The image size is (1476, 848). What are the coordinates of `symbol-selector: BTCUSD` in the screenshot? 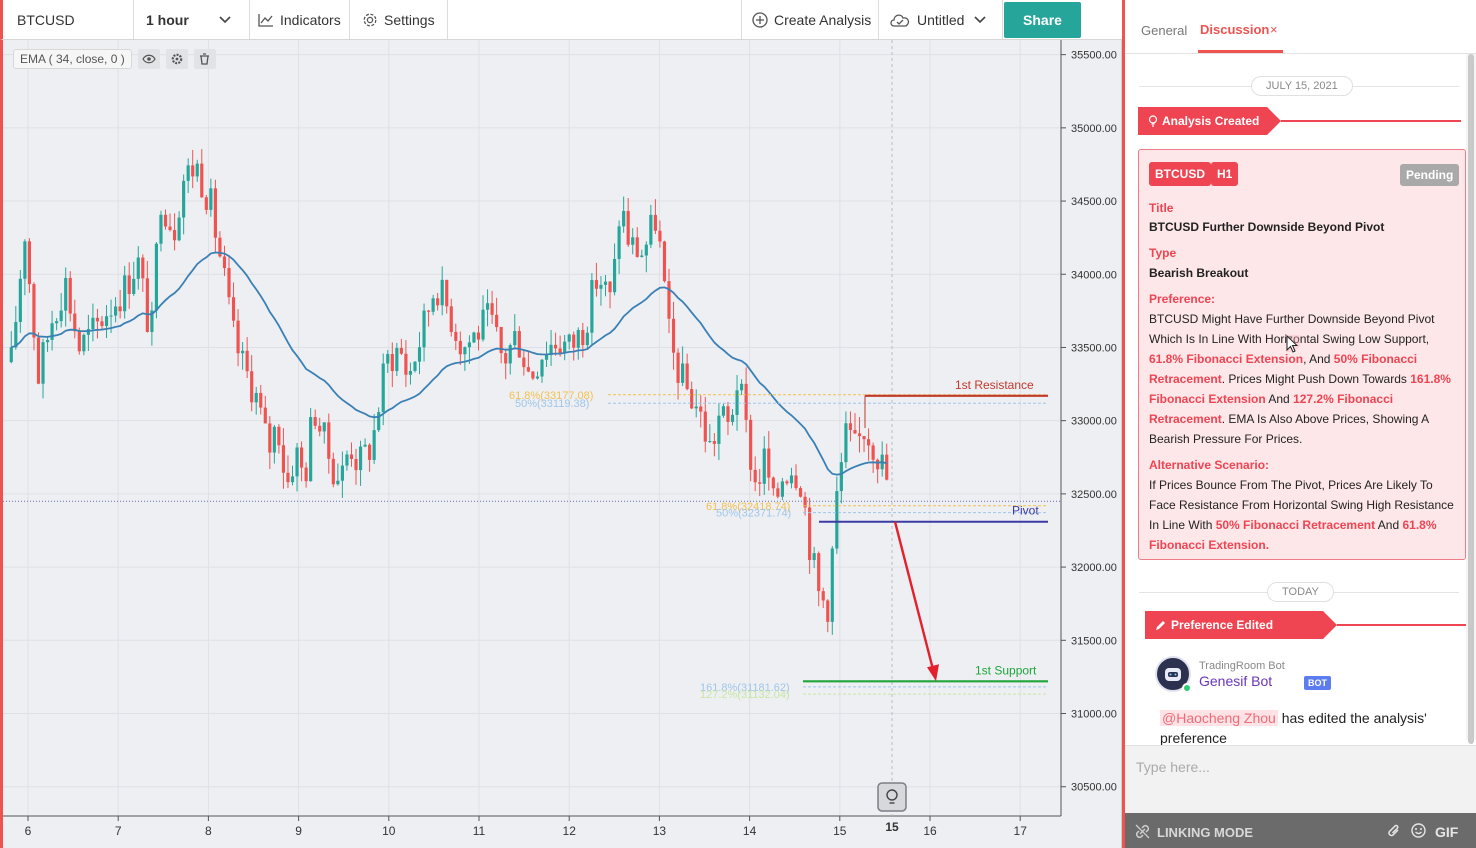 It's located at (68, 19).